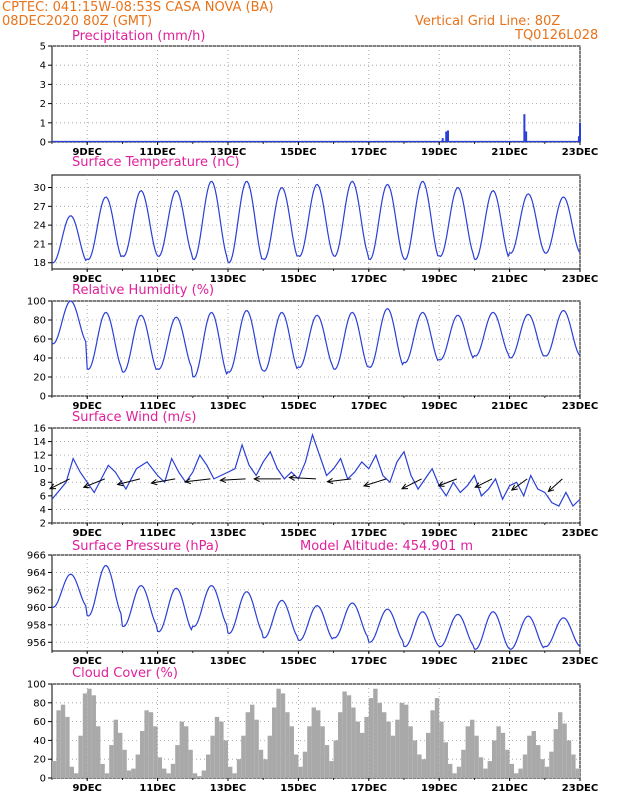 Image resolution: width=618 pixels, height=800 pixels. Describe the element at coordinates (228, 788) in the screenshot. I see `cloud-xtick-label: 13DEC` at that location.